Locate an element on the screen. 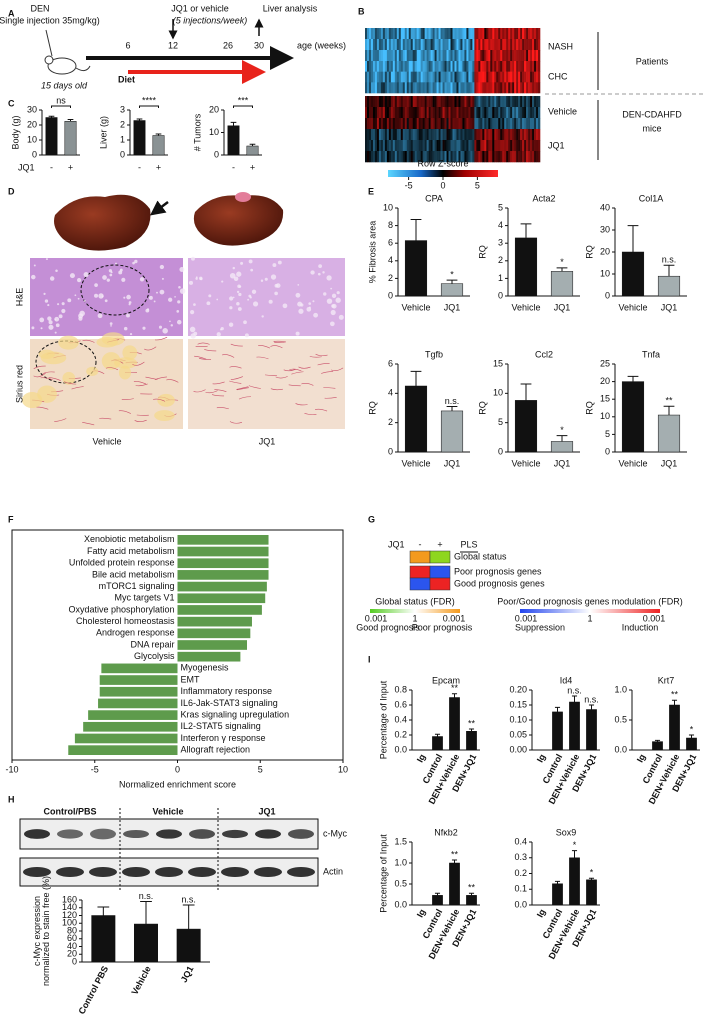 This screenshot has width=708, height=1015. y-tick-label: 0 is located at coordinates (390, 451).